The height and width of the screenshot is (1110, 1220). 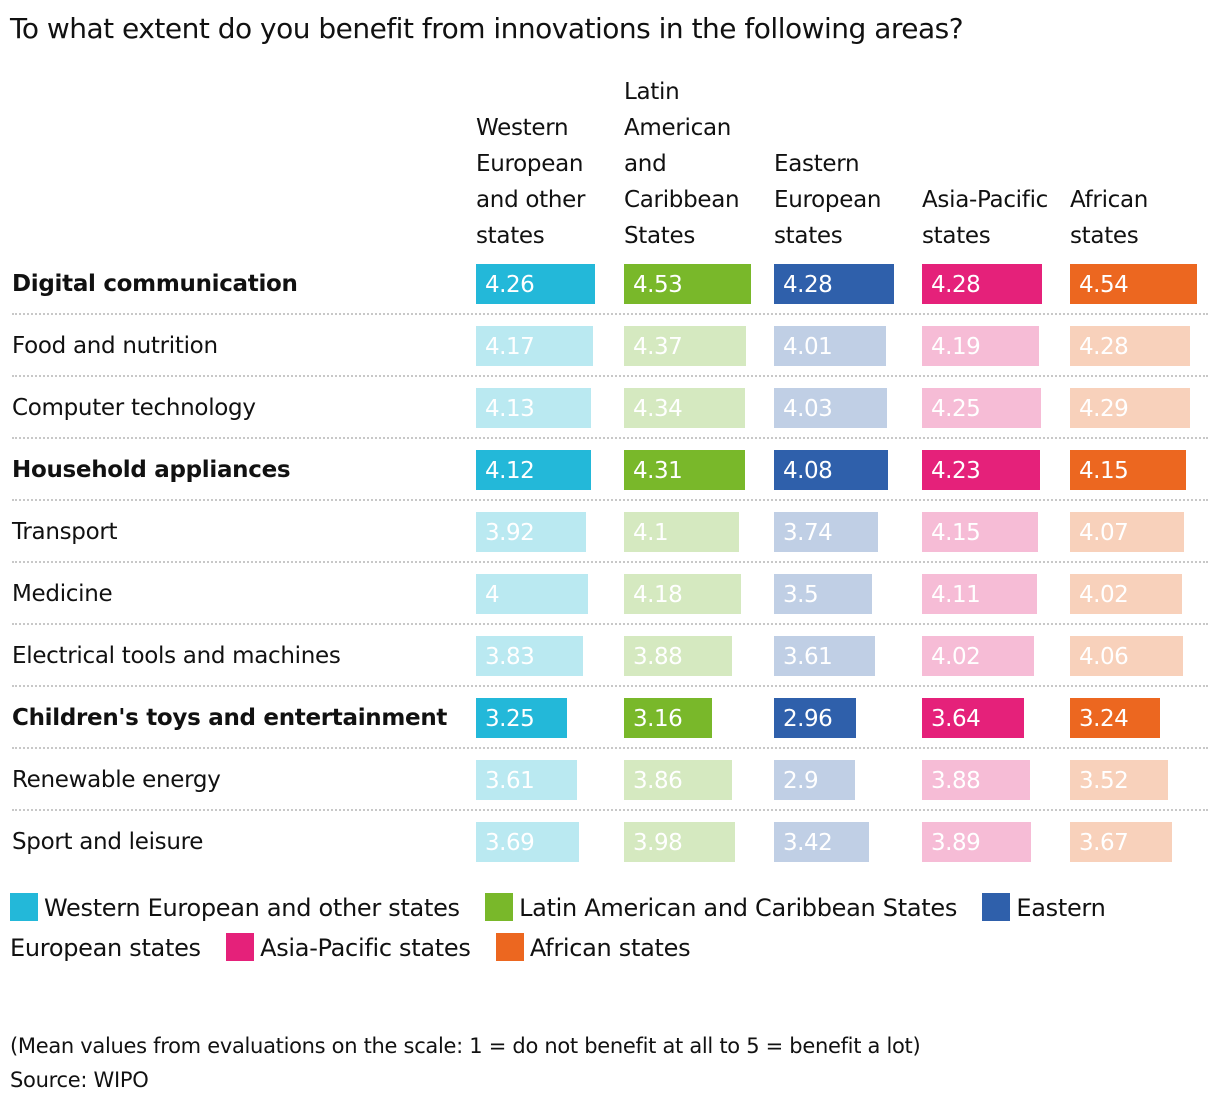 I want to click on data-label: 3.89, so click(x=956, y=843).